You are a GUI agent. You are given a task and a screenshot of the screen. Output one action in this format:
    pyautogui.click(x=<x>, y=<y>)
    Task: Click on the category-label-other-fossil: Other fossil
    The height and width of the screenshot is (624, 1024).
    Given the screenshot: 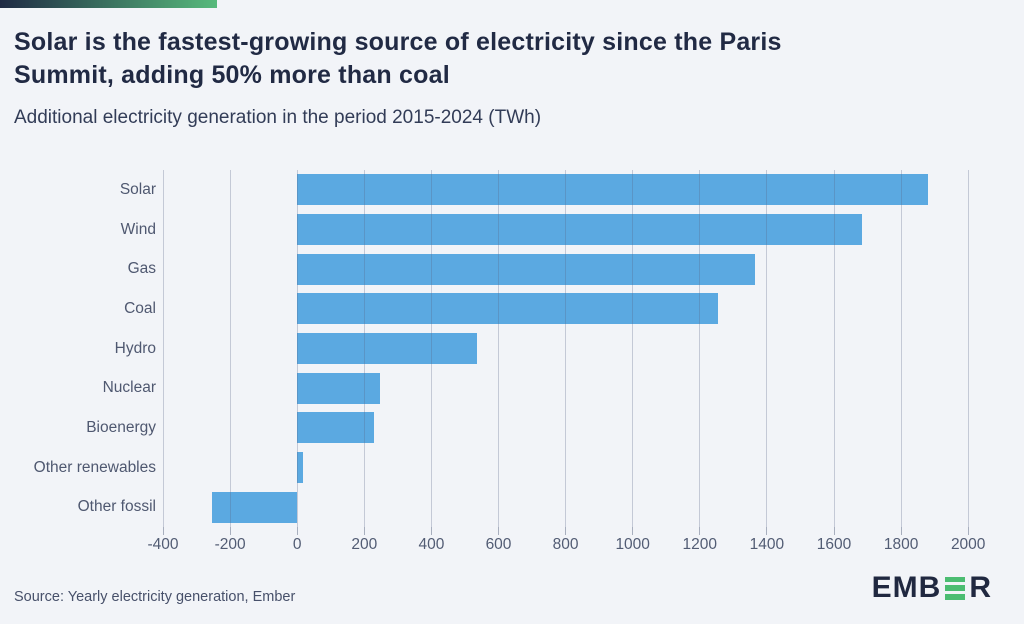 What is the action you would take?
    pyautogui.click(x=116, y=507)
    